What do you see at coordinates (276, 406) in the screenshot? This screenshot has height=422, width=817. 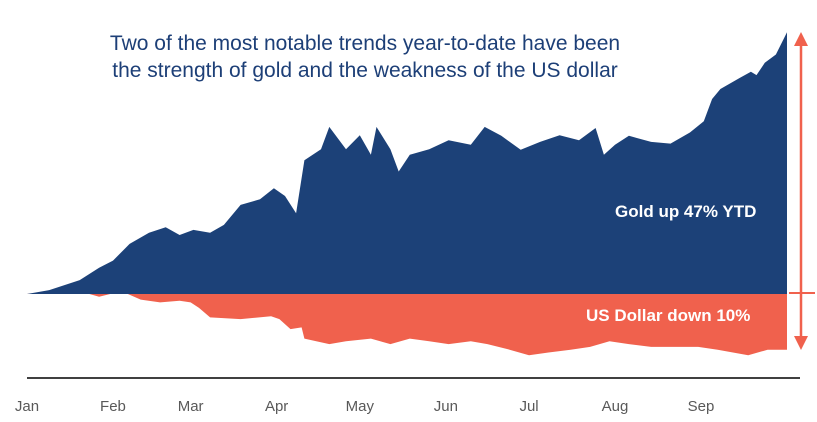 I see `x-tick-label-apr: Apr` at bounding box center [276, 406].